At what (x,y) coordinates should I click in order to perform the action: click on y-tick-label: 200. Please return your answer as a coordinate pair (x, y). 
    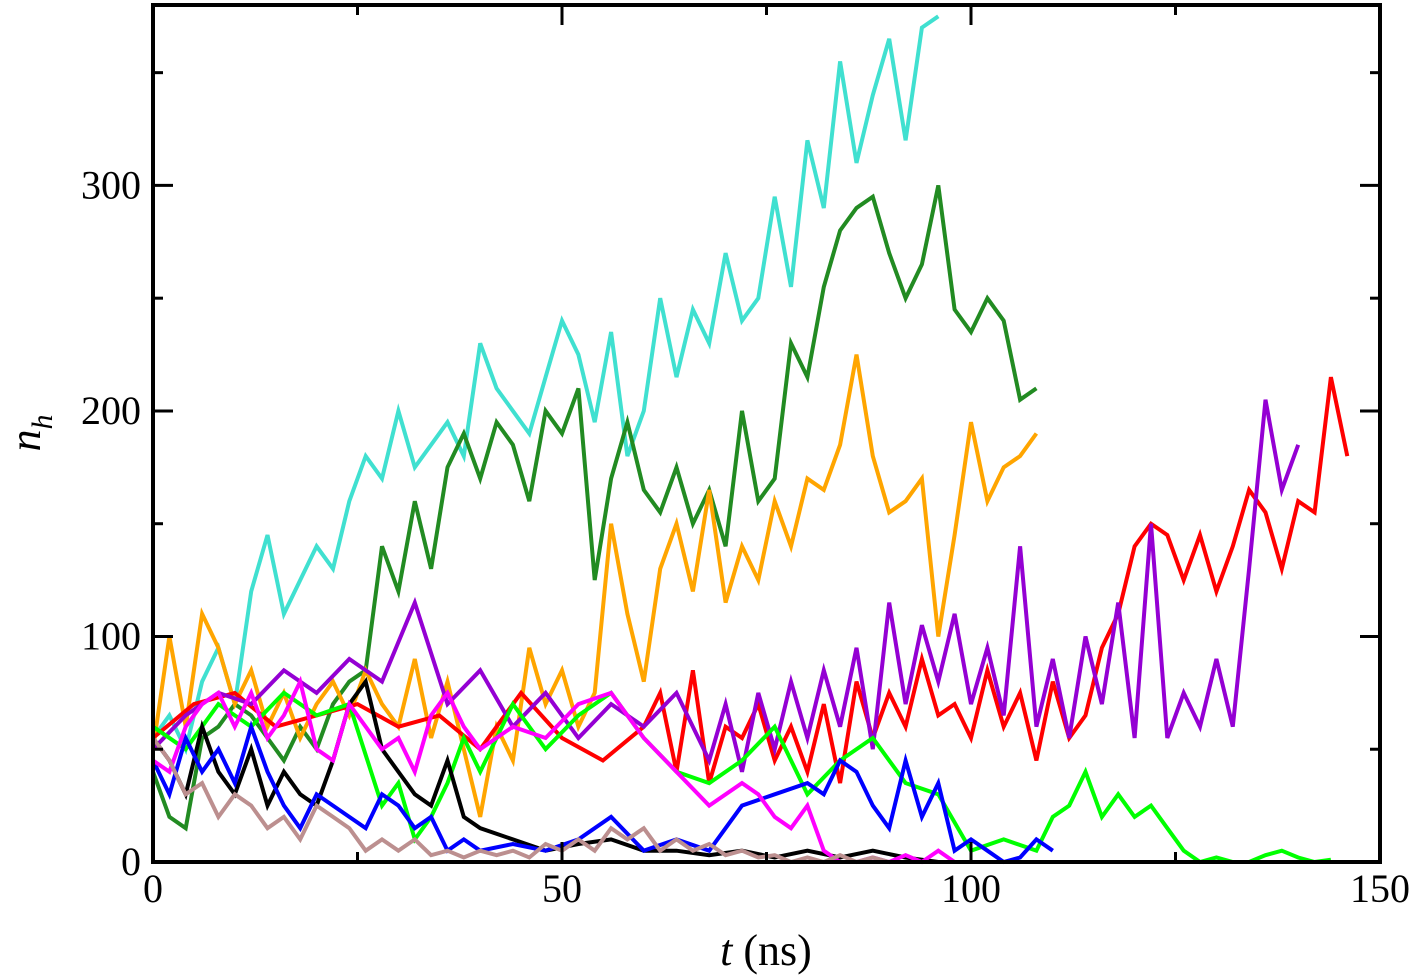
    Looking at the image, I should click on (111, 410).